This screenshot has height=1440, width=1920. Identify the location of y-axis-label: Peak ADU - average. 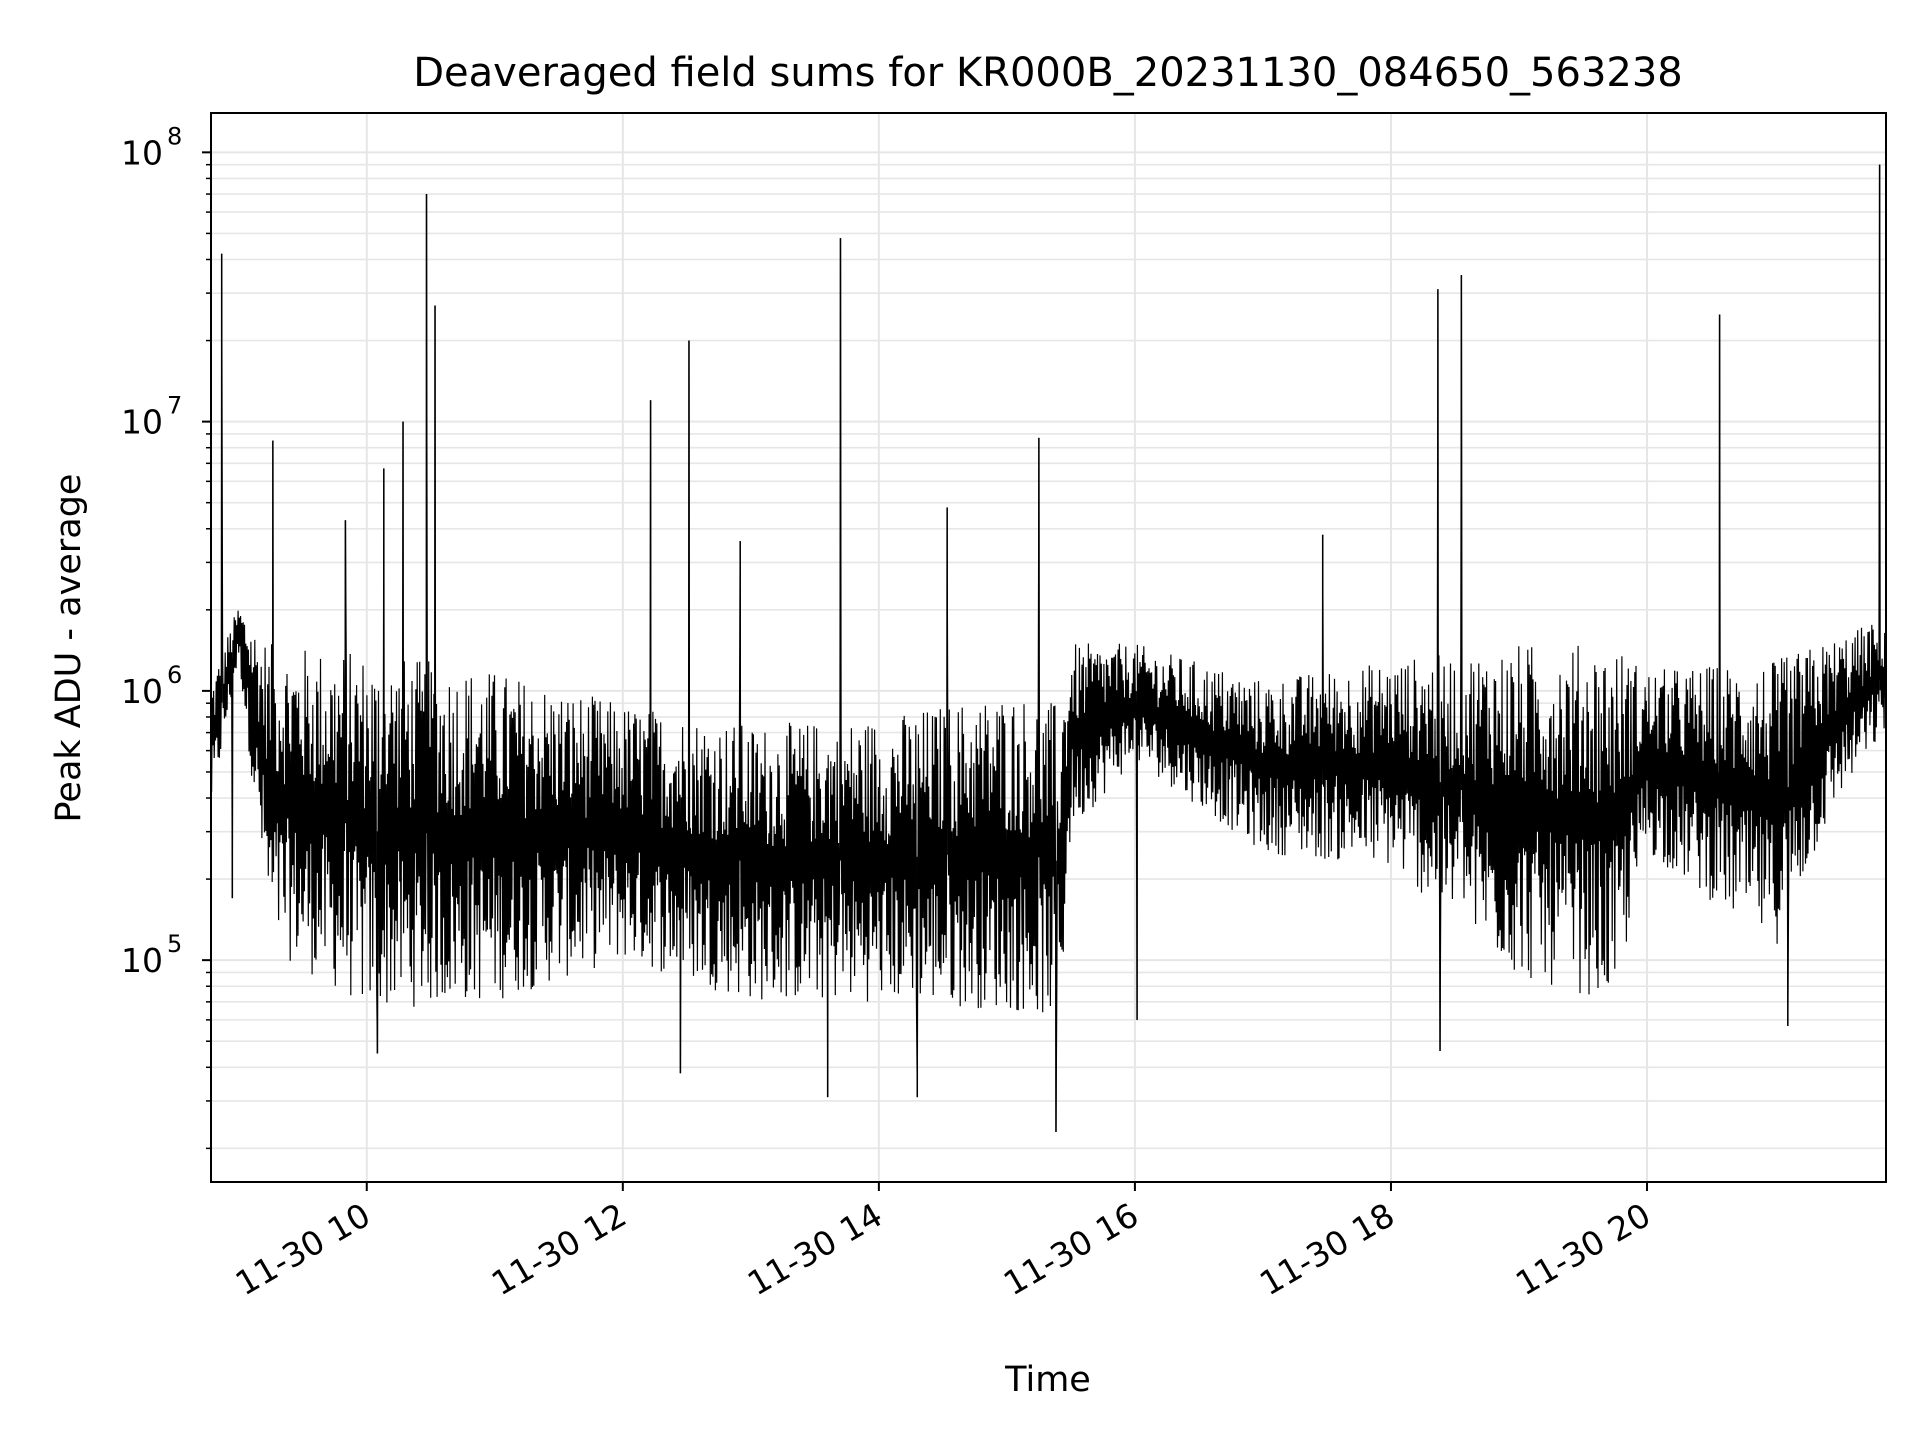
(69, 648).